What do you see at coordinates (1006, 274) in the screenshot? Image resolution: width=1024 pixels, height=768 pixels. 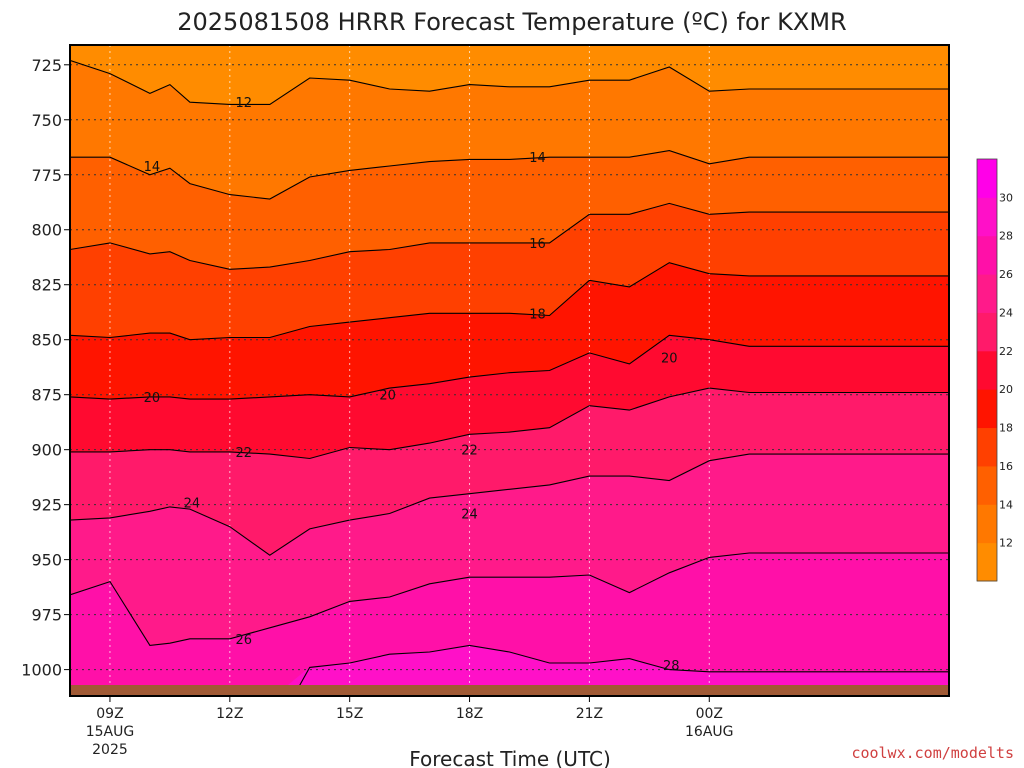 I see `colorbar-tick-label: 26` at bounding box center [1006, 274].